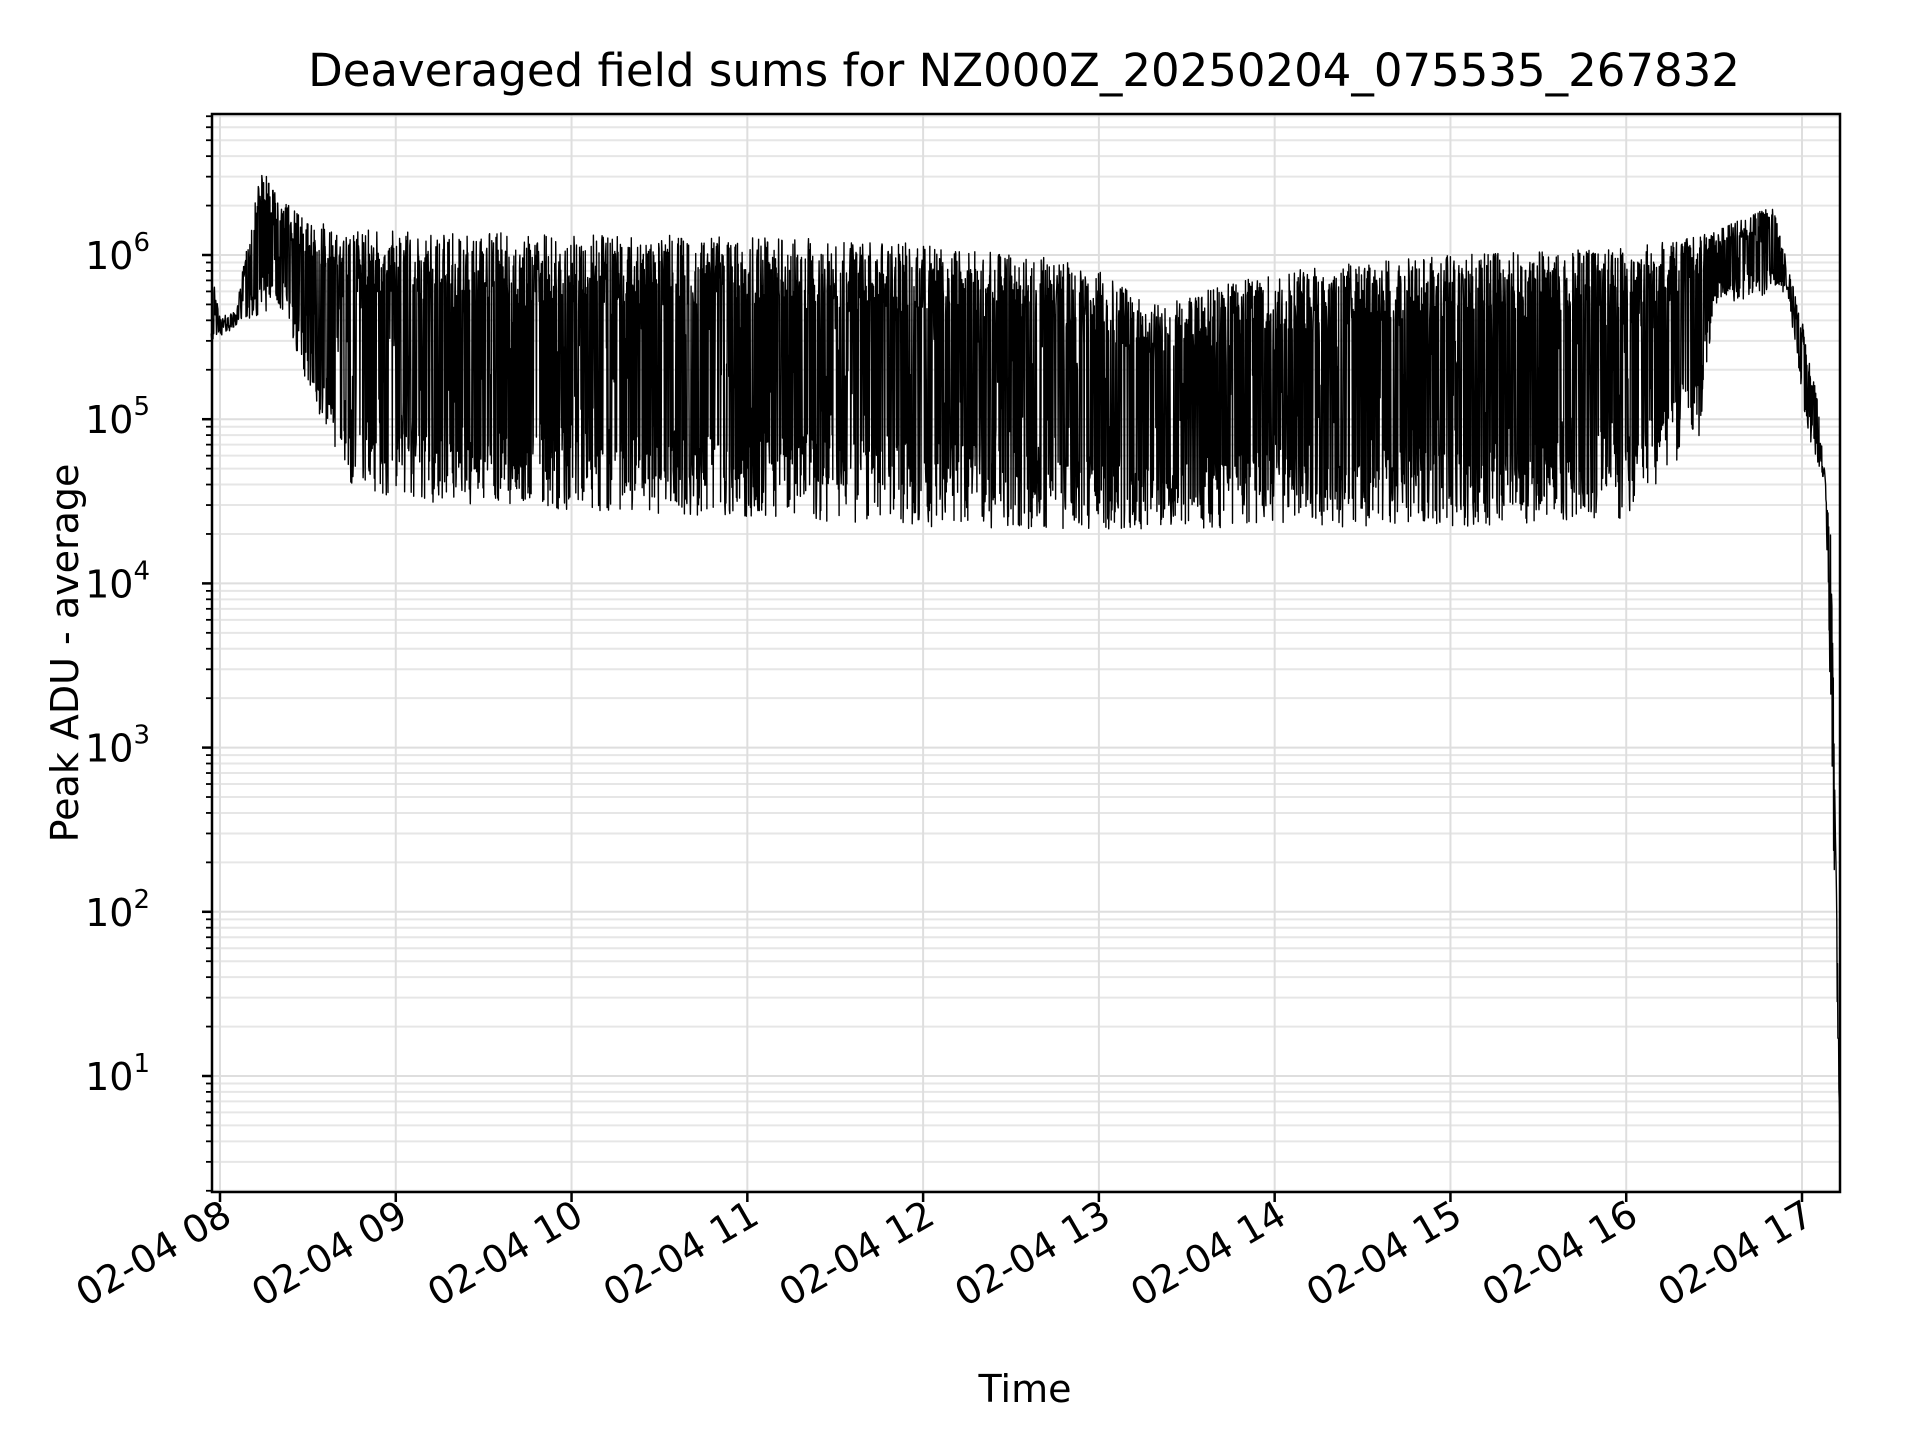  I want to click on x-tick-label: 02-04 11, so click(681, 1254).